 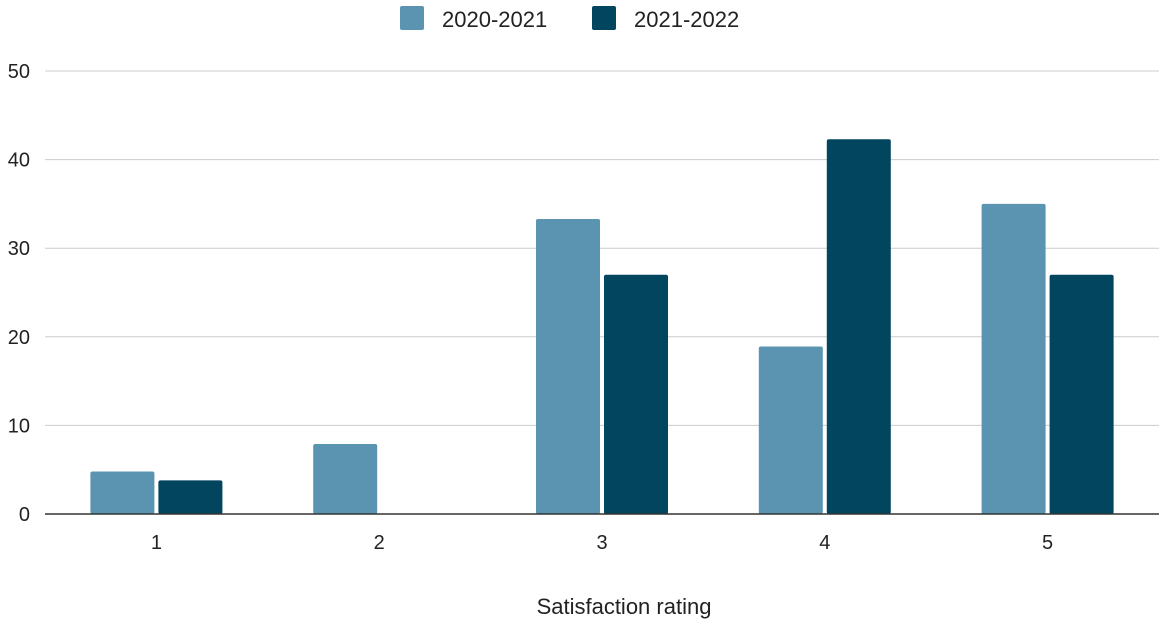 I want to click on y-tick-label: 20, so click(x=19, y=338).